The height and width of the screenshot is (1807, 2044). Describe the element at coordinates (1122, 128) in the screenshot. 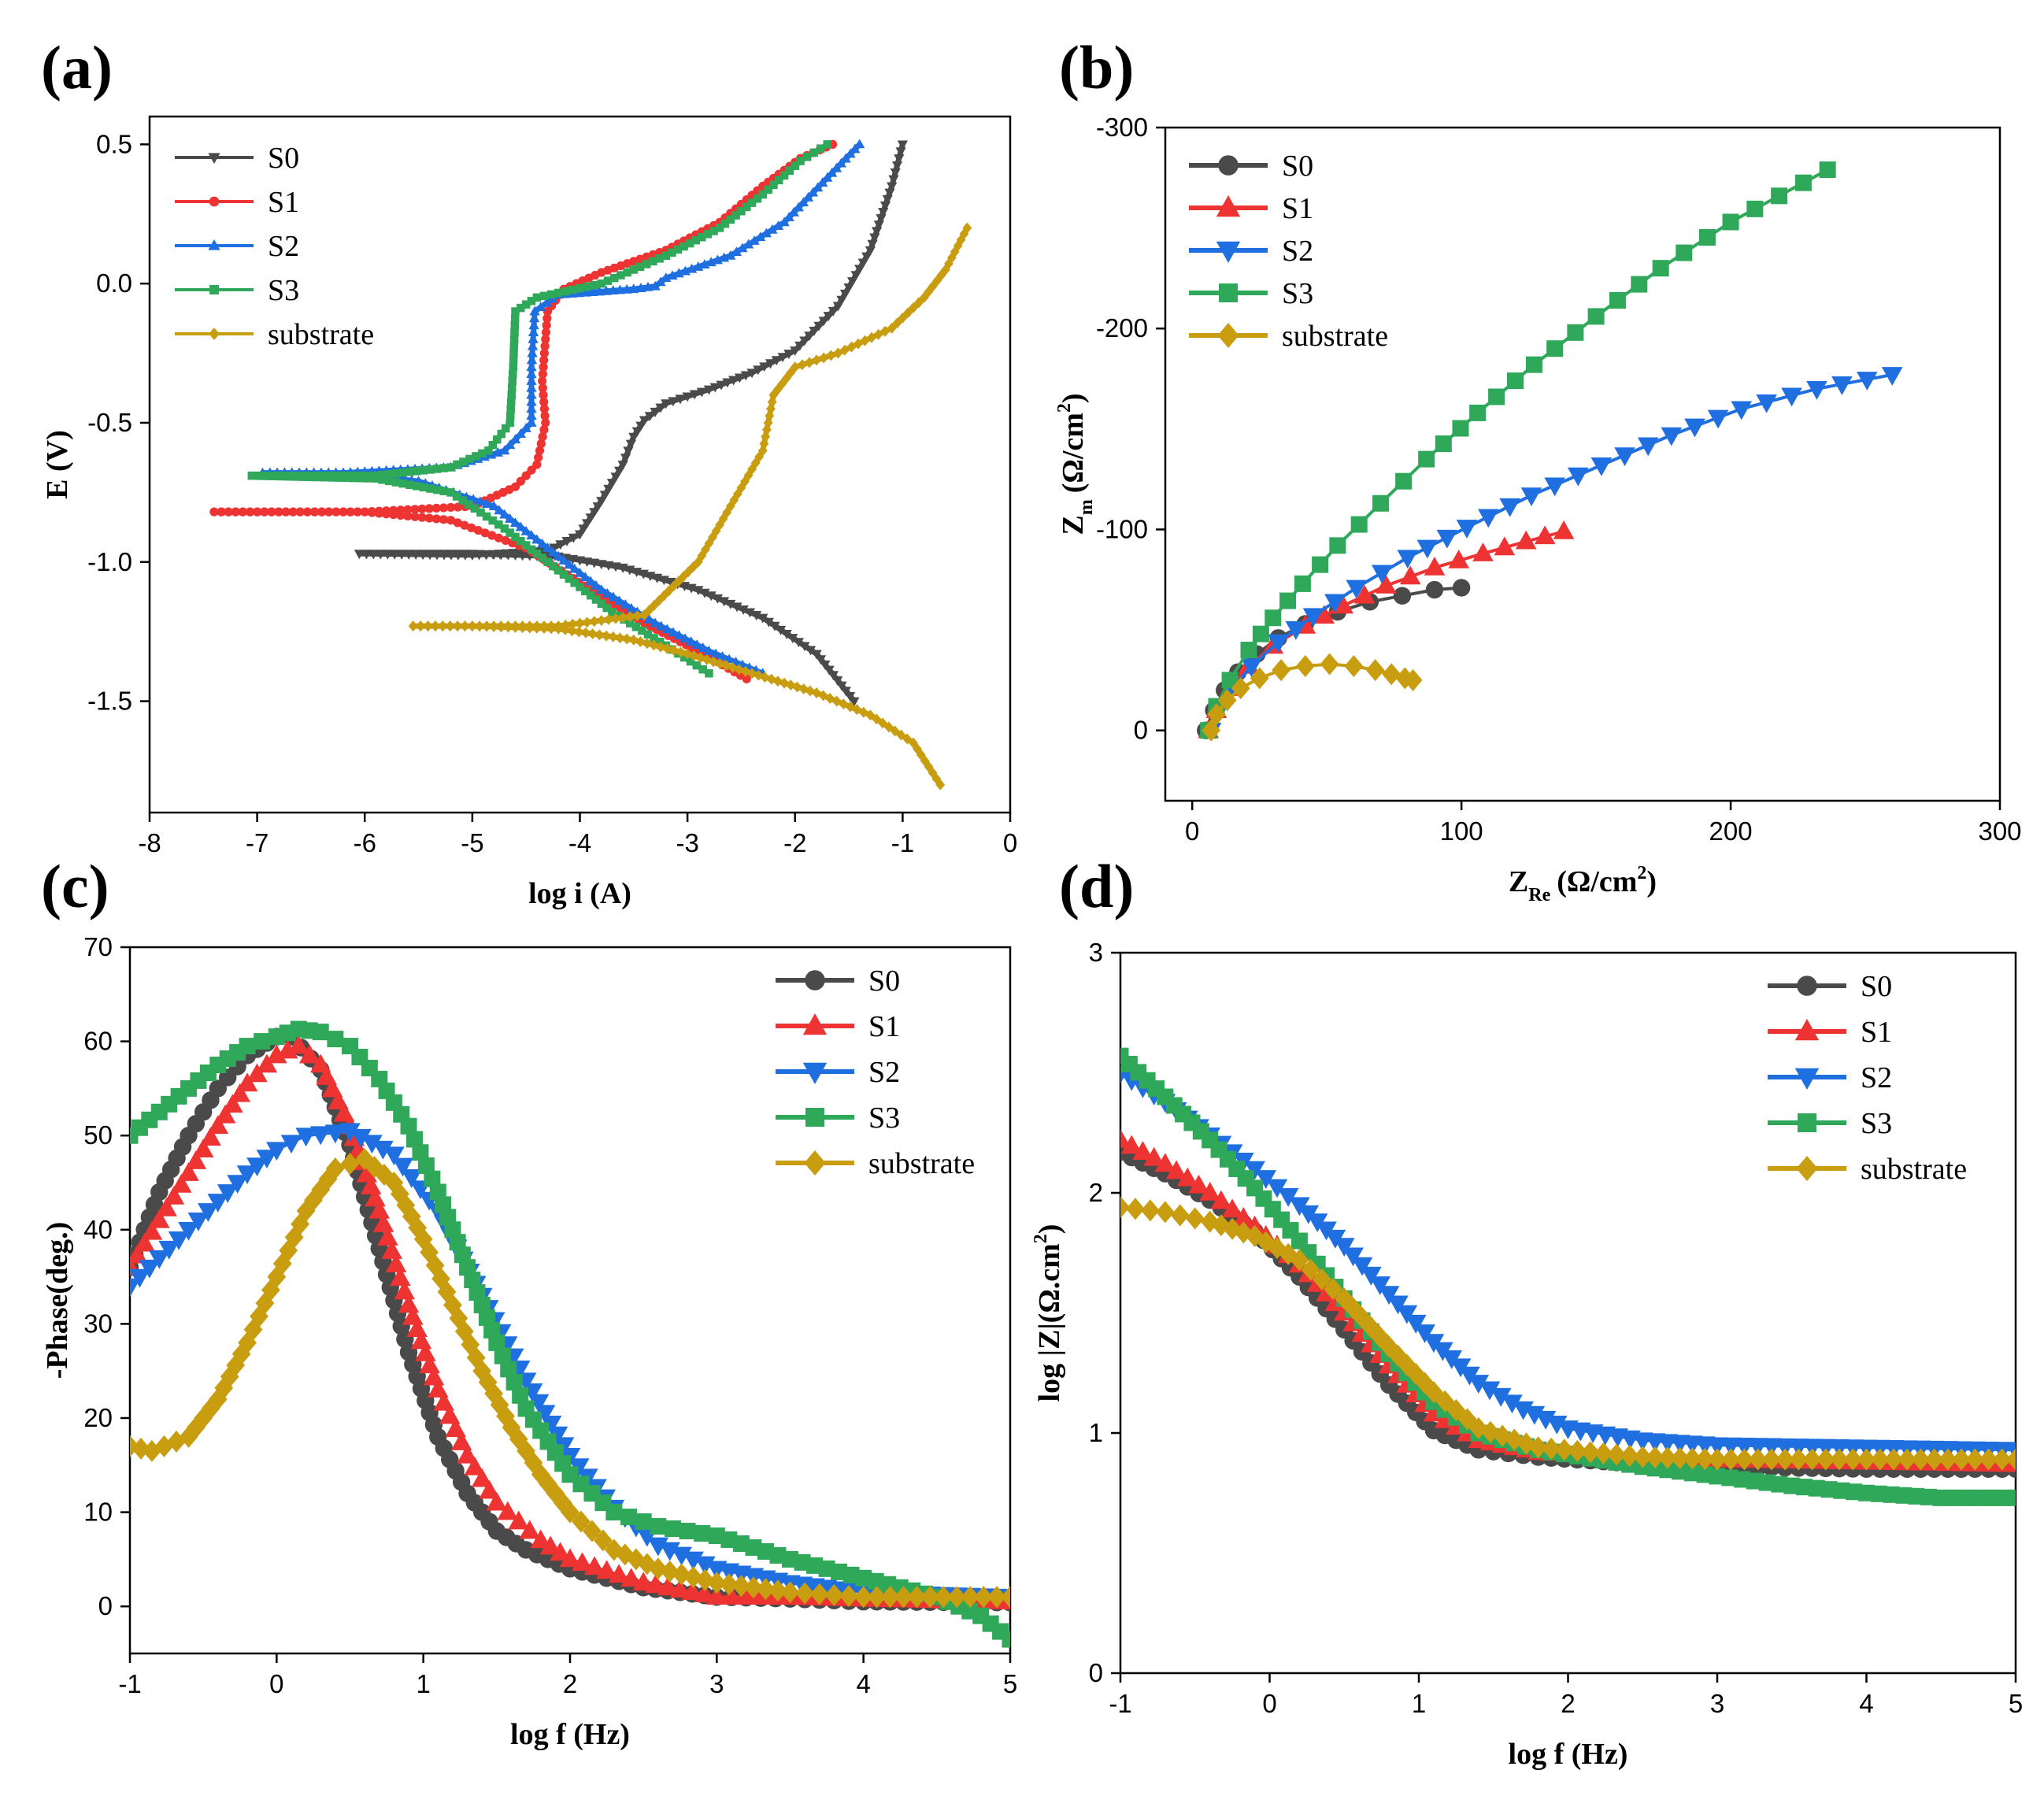

I see `y-tick-label: -300` at that location.